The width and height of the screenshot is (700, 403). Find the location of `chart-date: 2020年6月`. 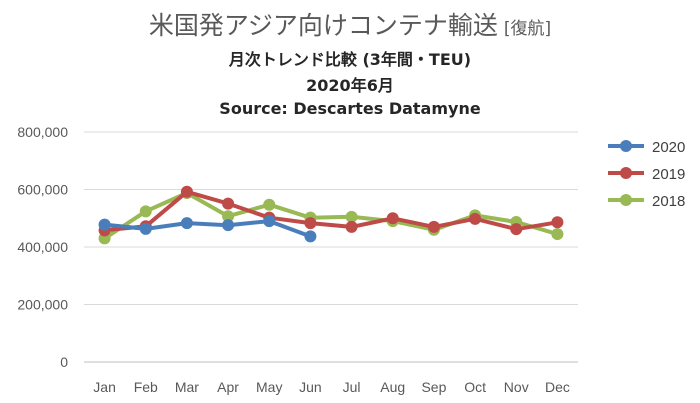

chart-date: 2020年6月 is located at coordinates (350, 85).